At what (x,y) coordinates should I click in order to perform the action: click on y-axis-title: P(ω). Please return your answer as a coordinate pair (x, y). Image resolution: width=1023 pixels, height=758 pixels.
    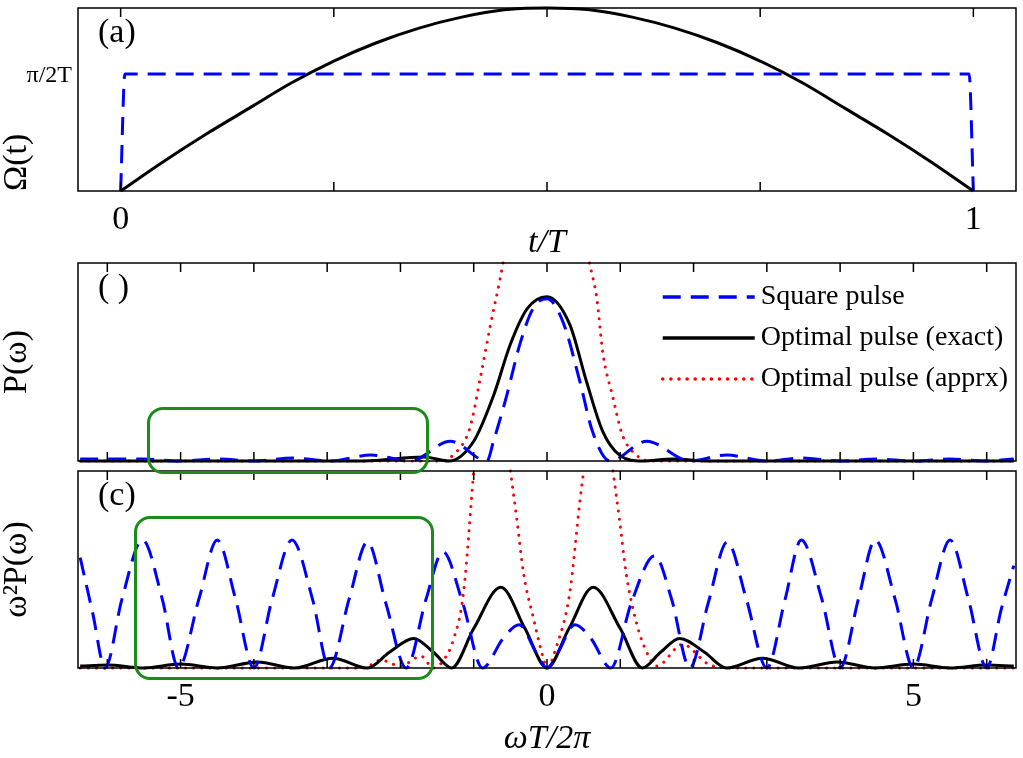
    Looking at the image, I should click on (17, 362).